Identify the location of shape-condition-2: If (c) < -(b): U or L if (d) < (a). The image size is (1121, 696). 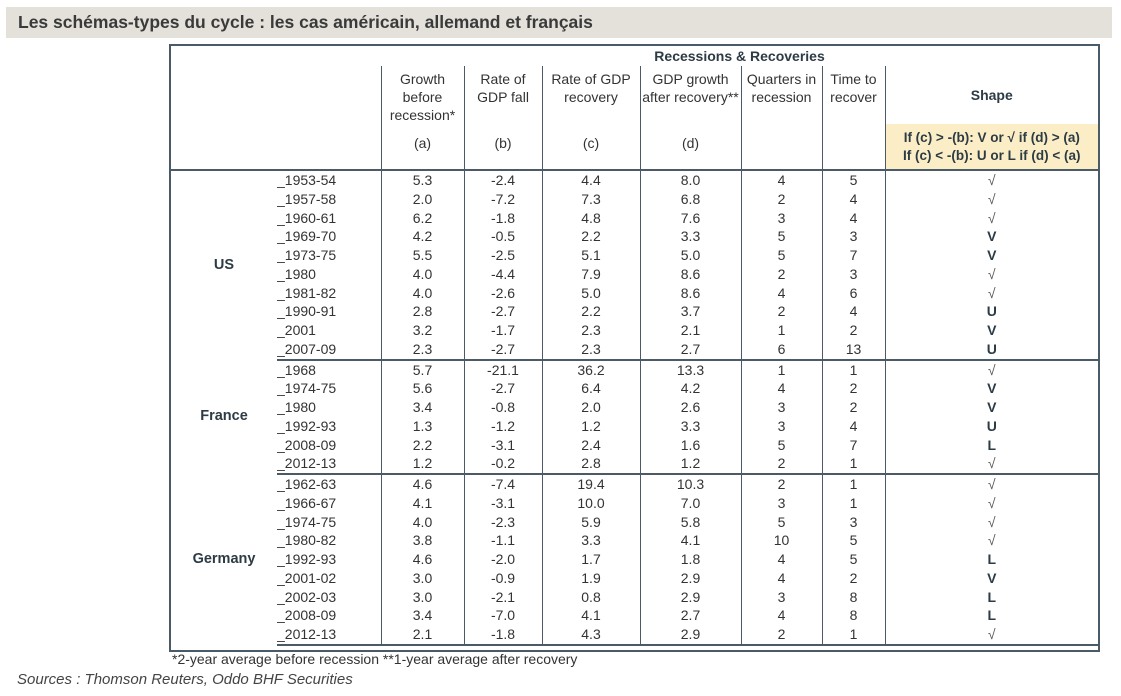
(992, 155).